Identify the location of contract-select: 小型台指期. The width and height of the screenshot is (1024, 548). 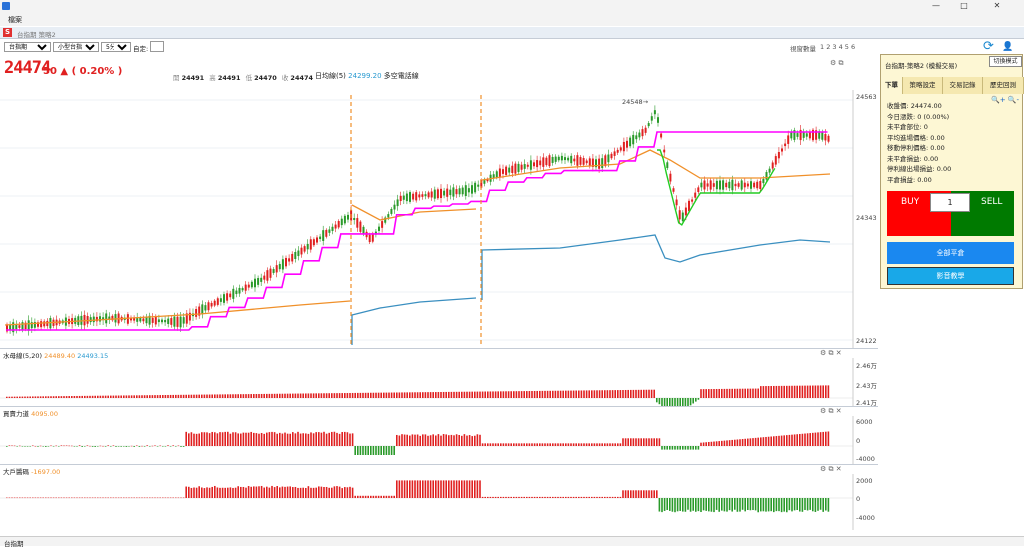
(76, 47).